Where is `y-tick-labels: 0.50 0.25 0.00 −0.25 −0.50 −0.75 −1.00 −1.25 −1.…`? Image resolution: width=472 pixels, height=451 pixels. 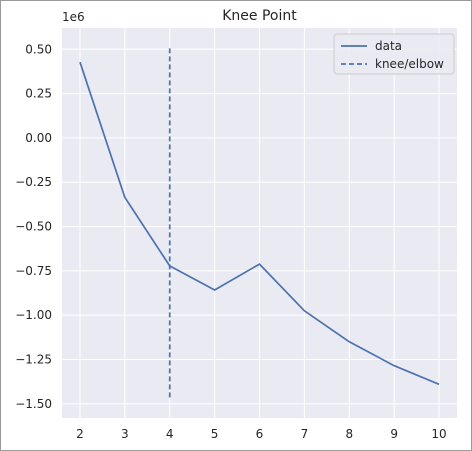 y-tick-labels: 0.50 0.25 0.00 −0.25 −0.50 −0.75 −1.00 −1.25 −1.… is located at coordinates (33, 226).